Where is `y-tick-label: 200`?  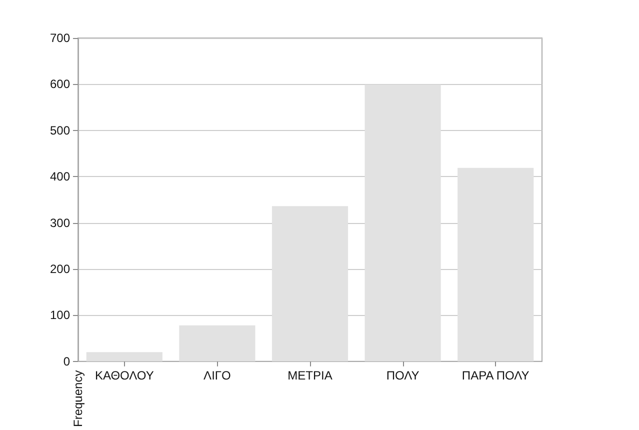
y-tick-label: 200 is located at coordinates (60, 269).